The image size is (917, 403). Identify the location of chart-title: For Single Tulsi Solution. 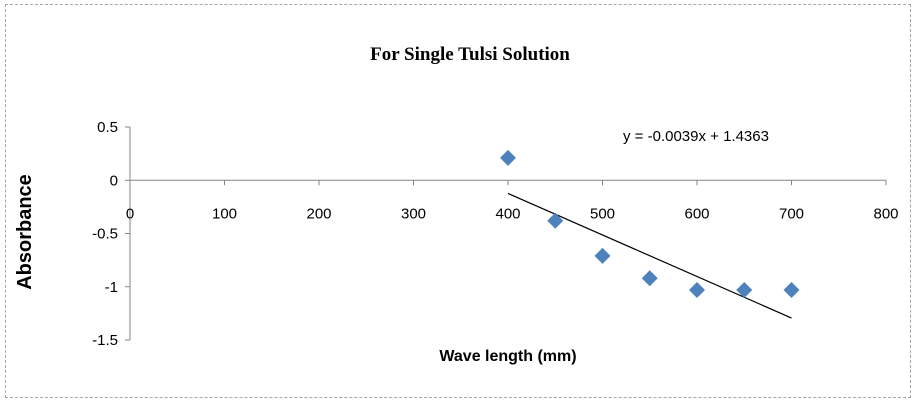
(470, 54).